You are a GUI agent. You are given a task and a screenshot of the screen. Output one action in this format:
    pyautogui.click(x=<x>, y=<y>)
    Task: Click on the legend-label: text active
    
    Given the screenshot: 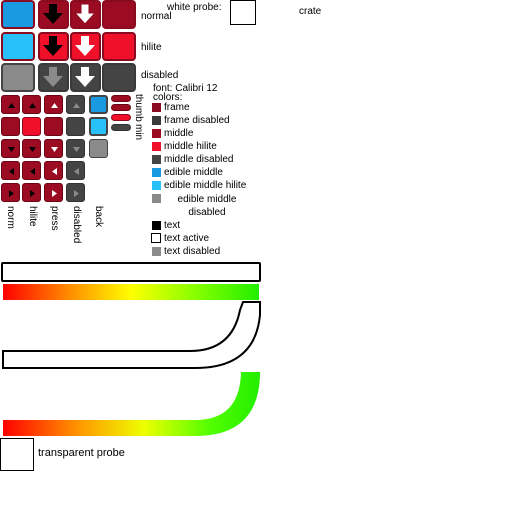 What is the action you would take?
    pyautogui.click(x=187, y=238)
    